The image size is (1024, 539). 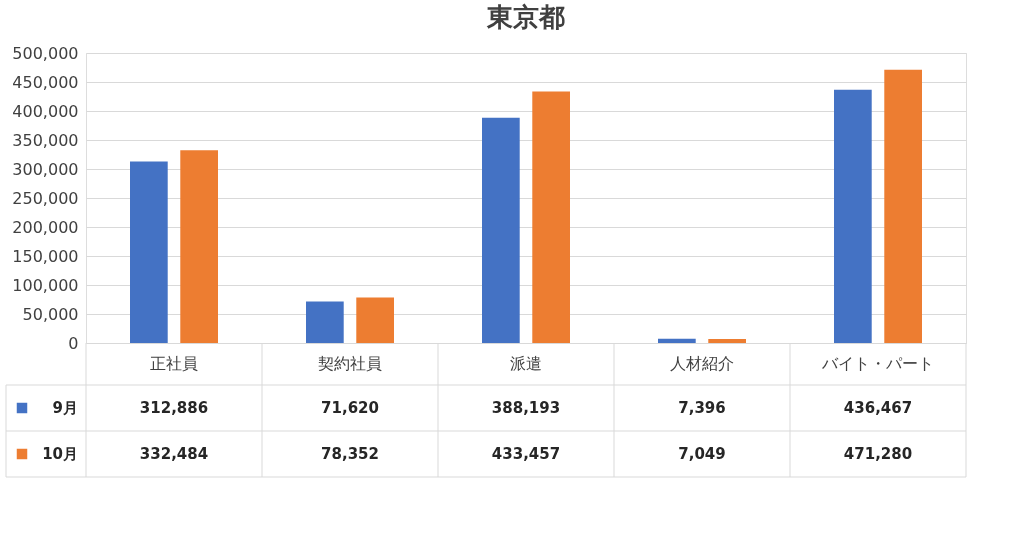 I want to click on legend-label: 10月, so click(x=60, y=454).